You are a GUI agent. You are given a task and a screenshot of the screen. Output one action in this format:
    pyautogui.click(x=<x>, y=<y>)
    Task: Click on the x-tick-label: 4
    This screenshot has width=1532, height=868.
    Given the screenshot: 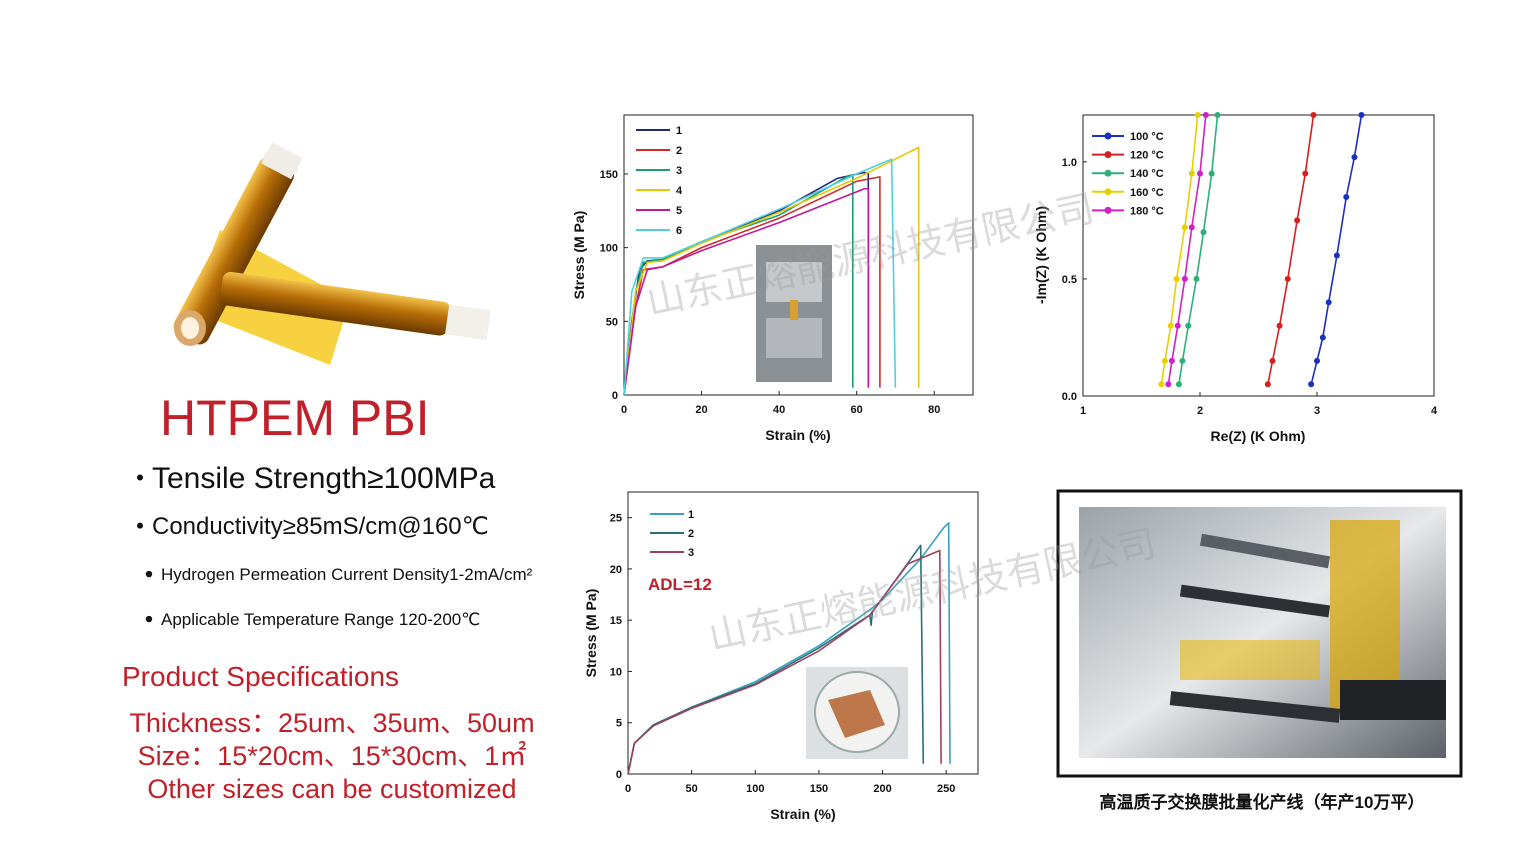 What is the action you would take?
    pyautogui.click(x=1434, y=411)
    